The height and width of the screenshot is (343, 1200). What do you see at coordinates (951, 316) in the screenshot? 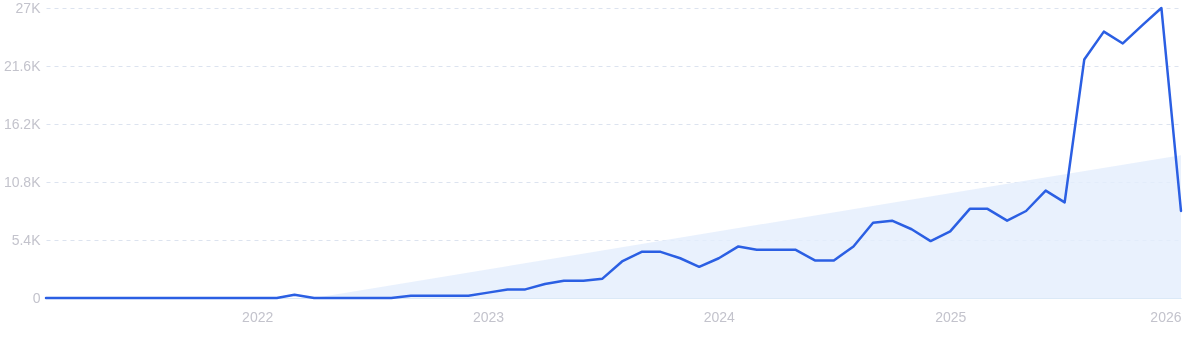
I see `x-tick-label: 2025` at bounding box center [951, 316].